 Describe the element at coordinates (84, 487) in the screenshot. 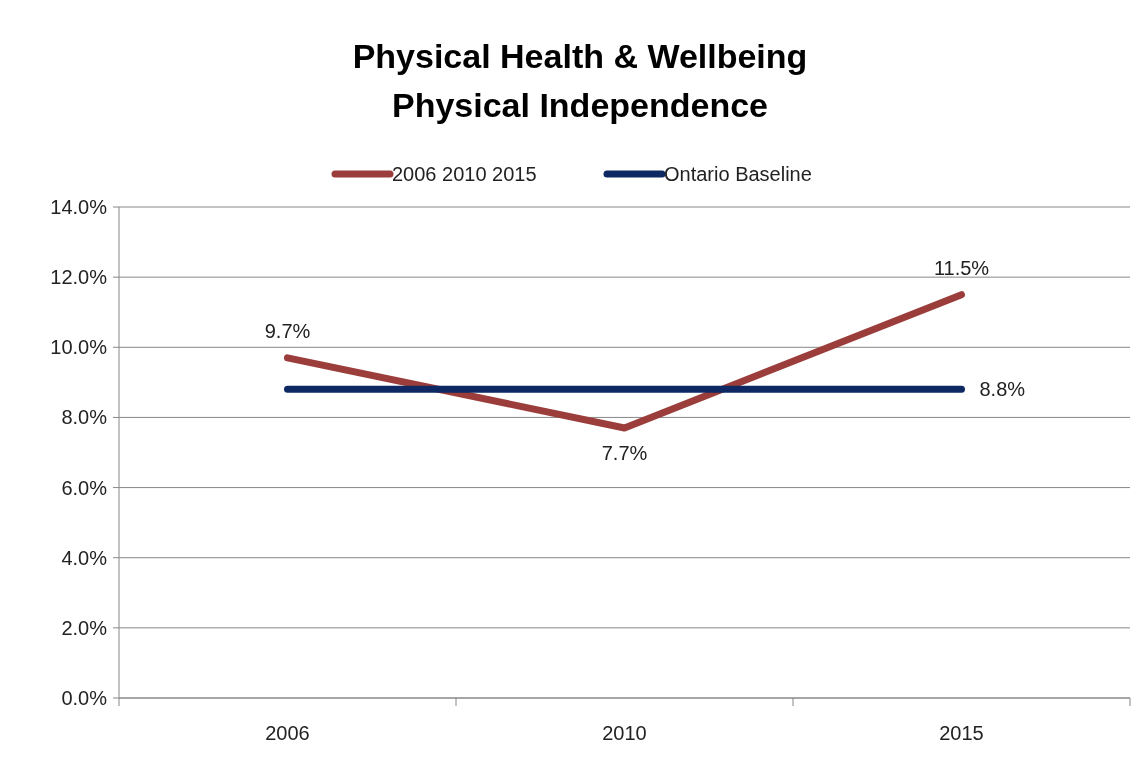

I see `y-tick-label: 6.0%` at that location.